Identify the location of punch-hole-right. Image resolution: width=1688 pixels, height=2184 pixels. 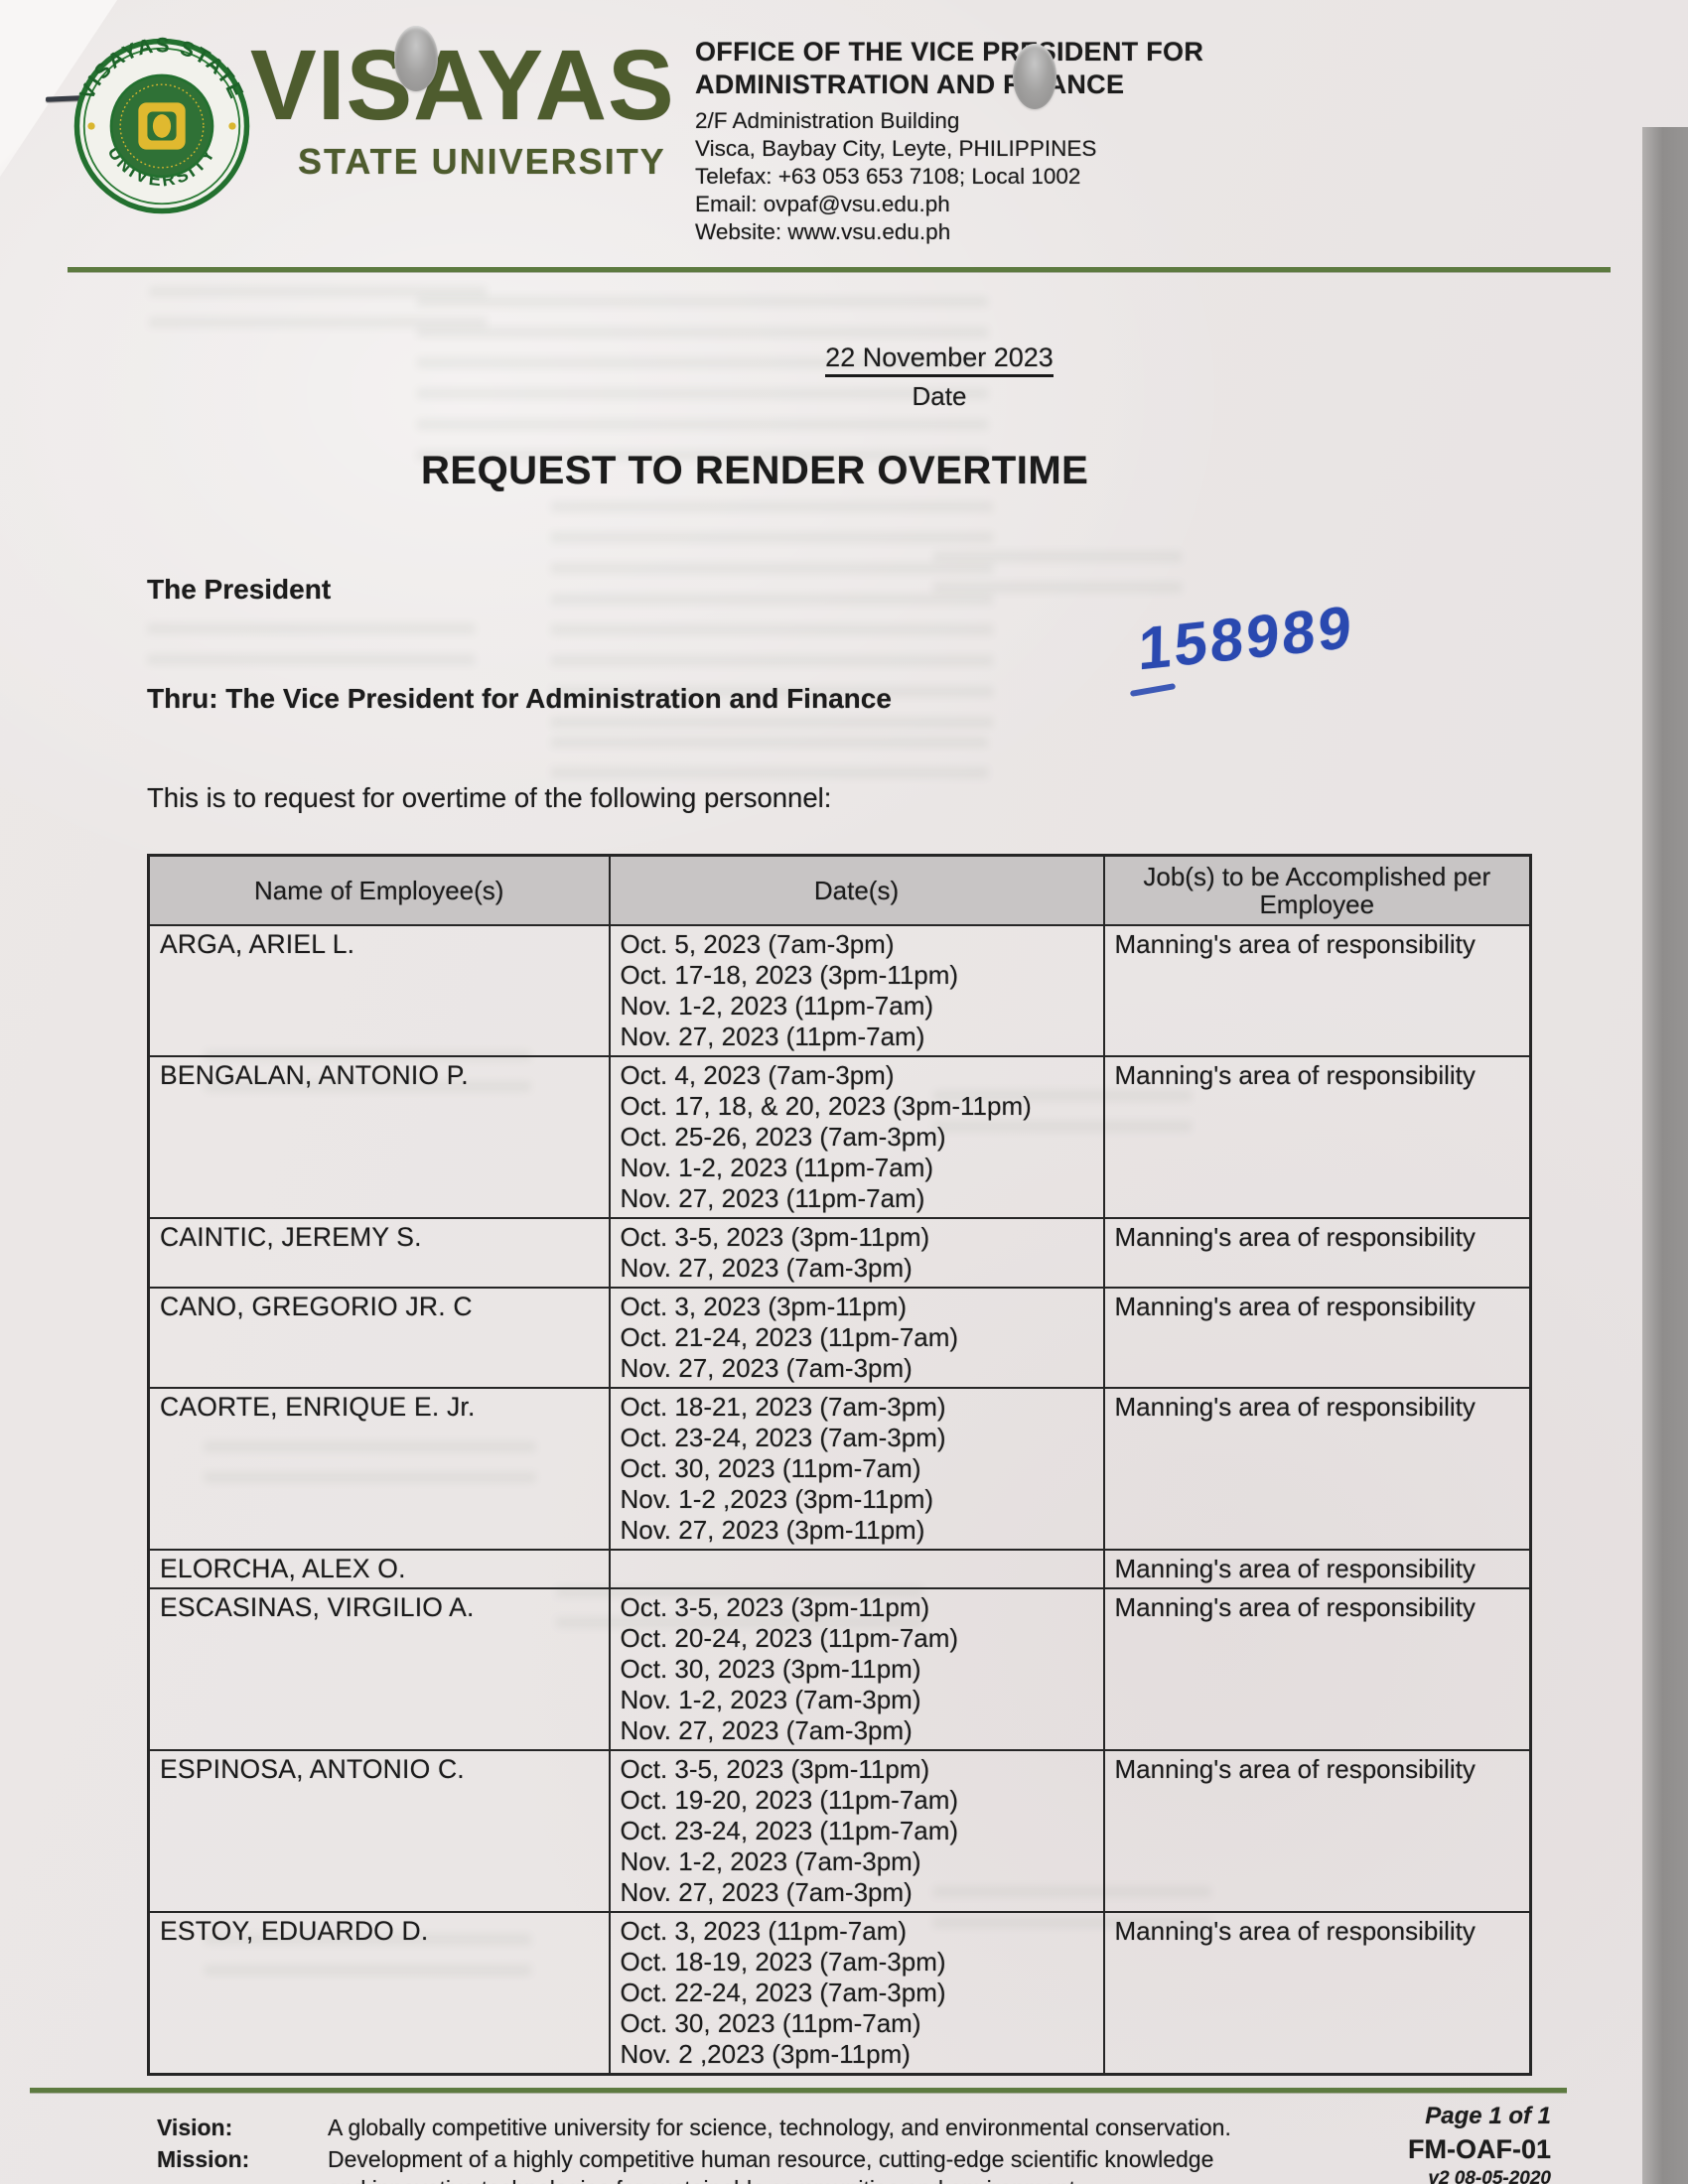
(1034, 76).